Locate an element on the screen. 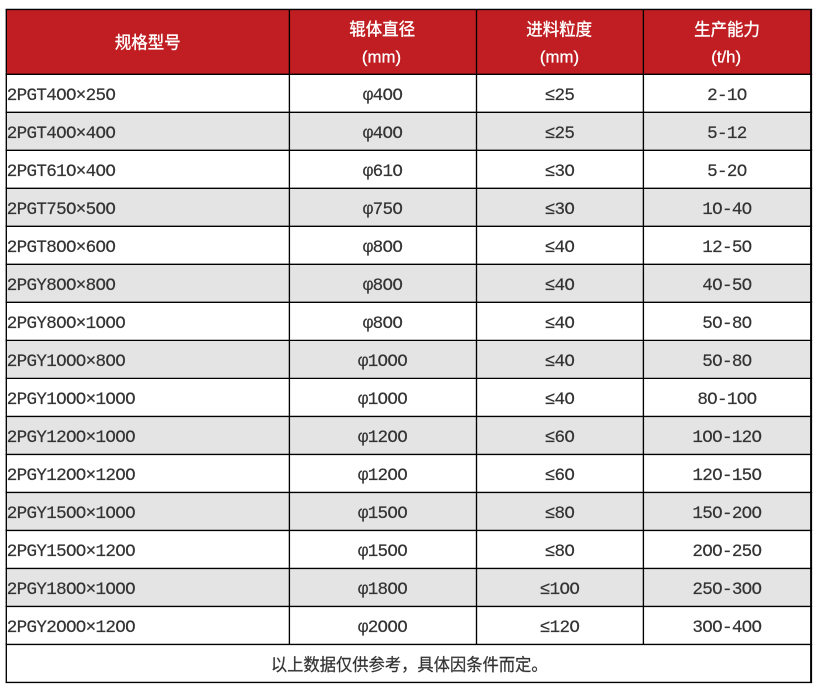 The height and width of the screenshot is (689, 816). svg-text: 2PGY2OOO×12OO is located at coordinates (71, 628).